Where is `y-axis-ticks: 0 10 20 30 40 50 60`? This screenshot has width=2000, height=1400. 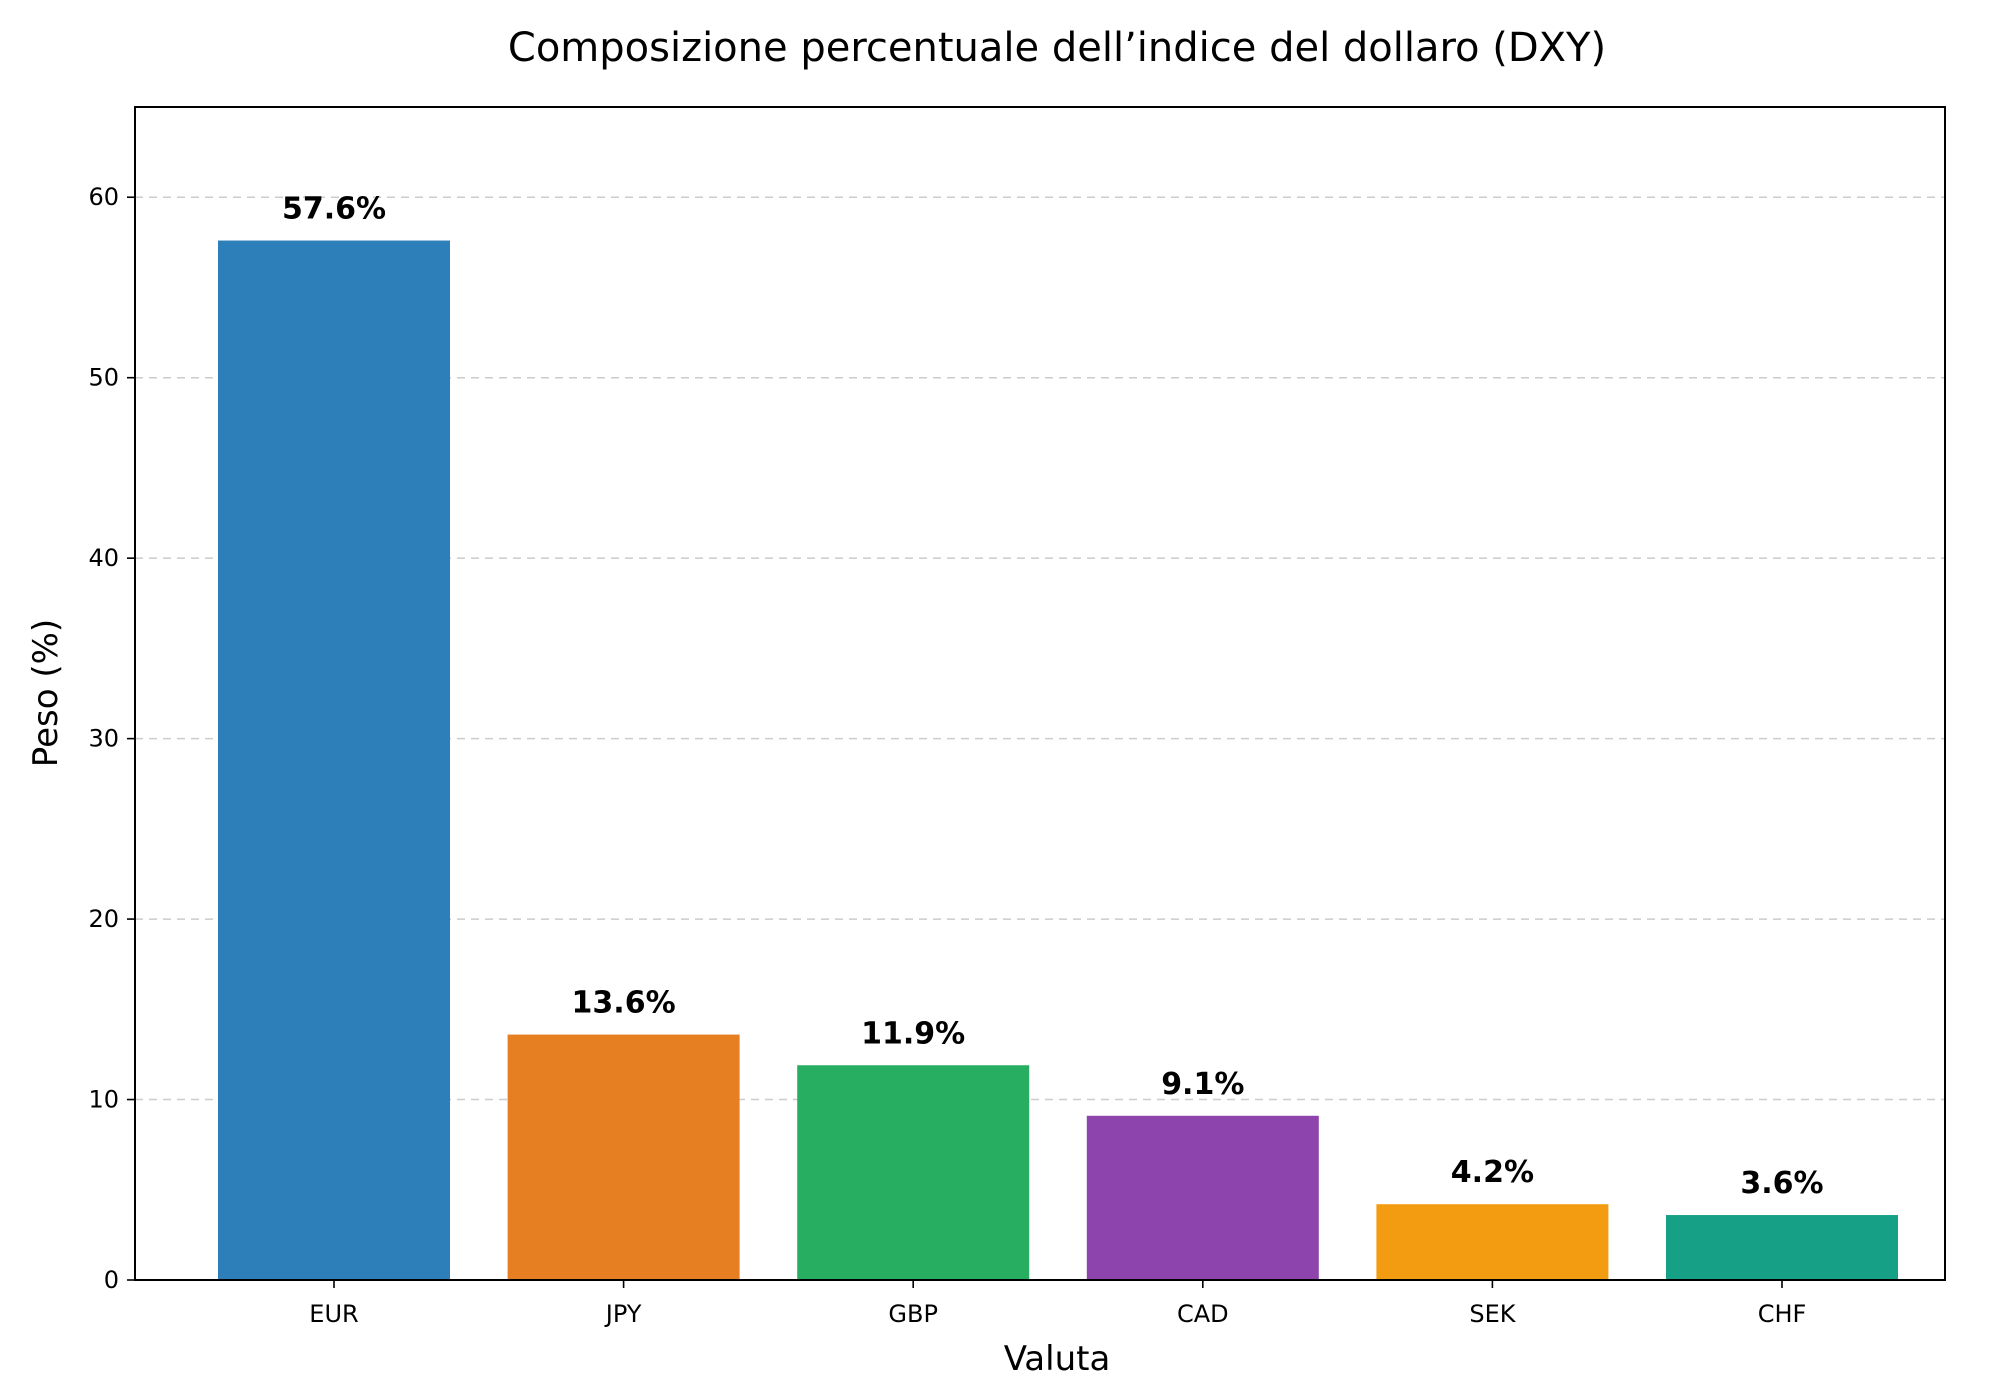 y-axis-ticks: 0 10 20 30 40 50 60 is located at coordinates (111, 738).